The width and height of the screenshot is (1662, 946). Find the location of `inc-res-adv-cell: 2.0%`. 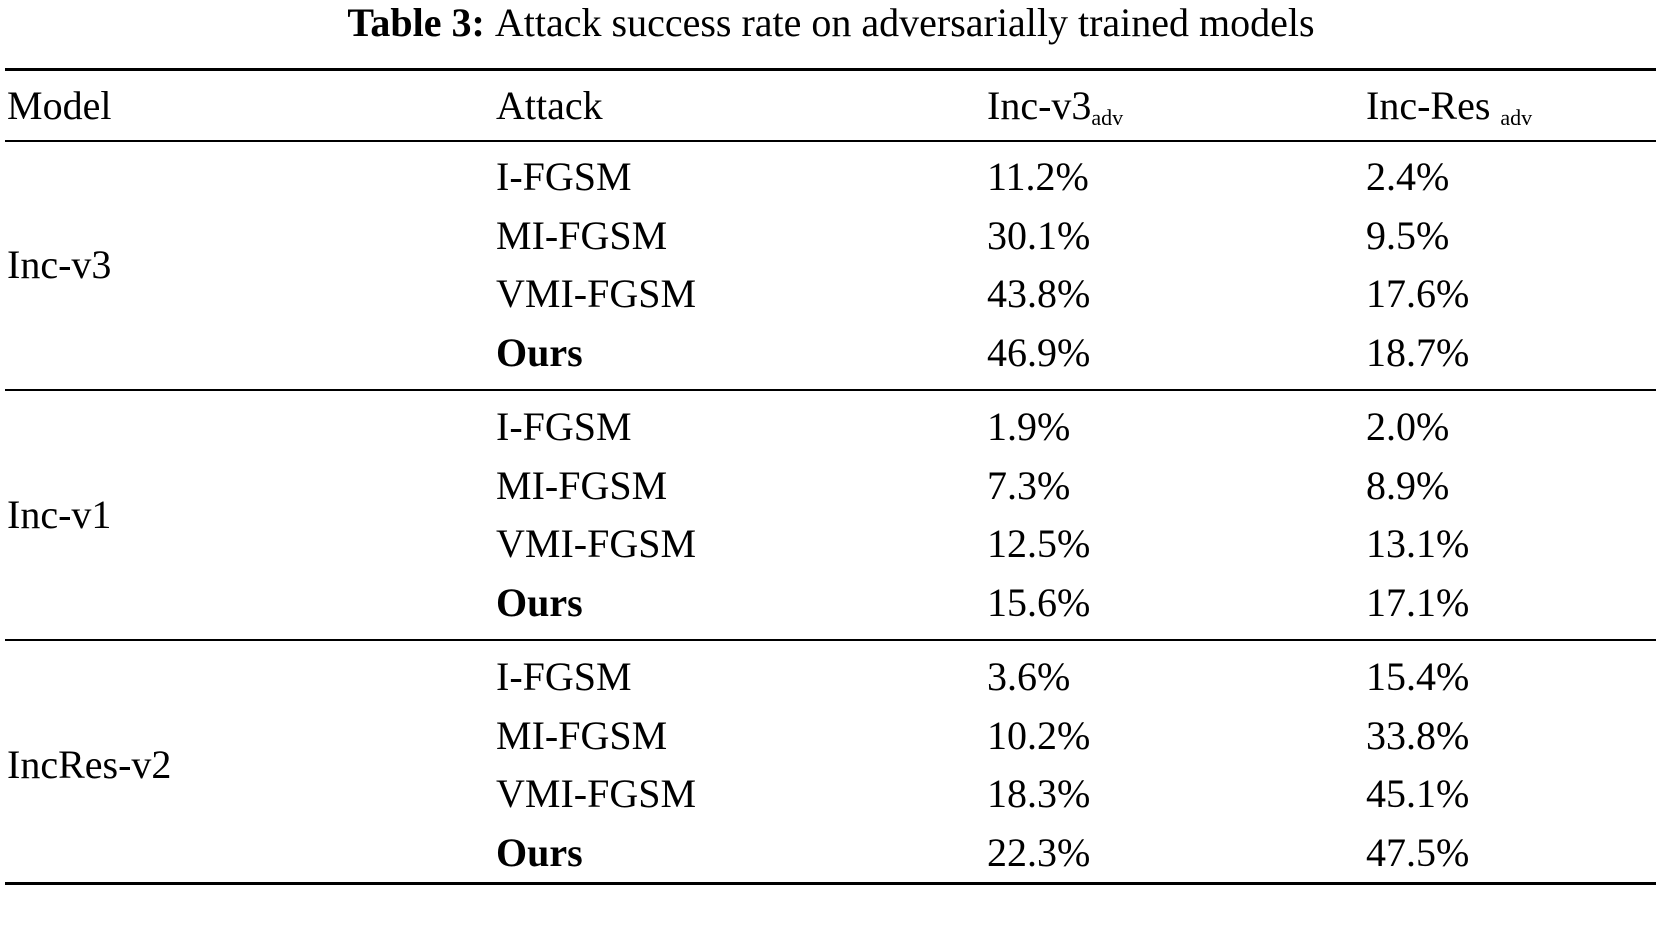

inc-res-adv-cell: 2.0% is located at coordinates (1408, 426).